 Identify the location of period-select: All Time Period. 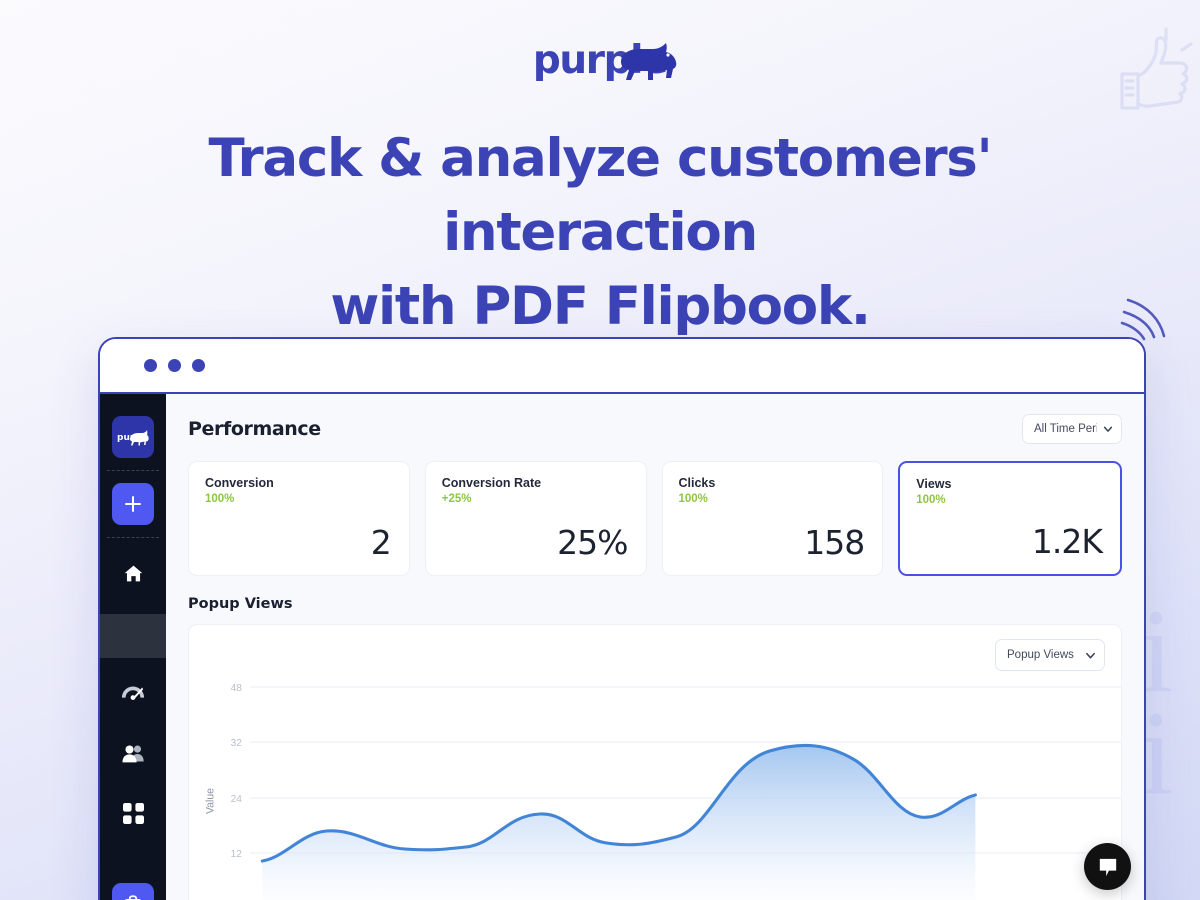
(1072, 429).